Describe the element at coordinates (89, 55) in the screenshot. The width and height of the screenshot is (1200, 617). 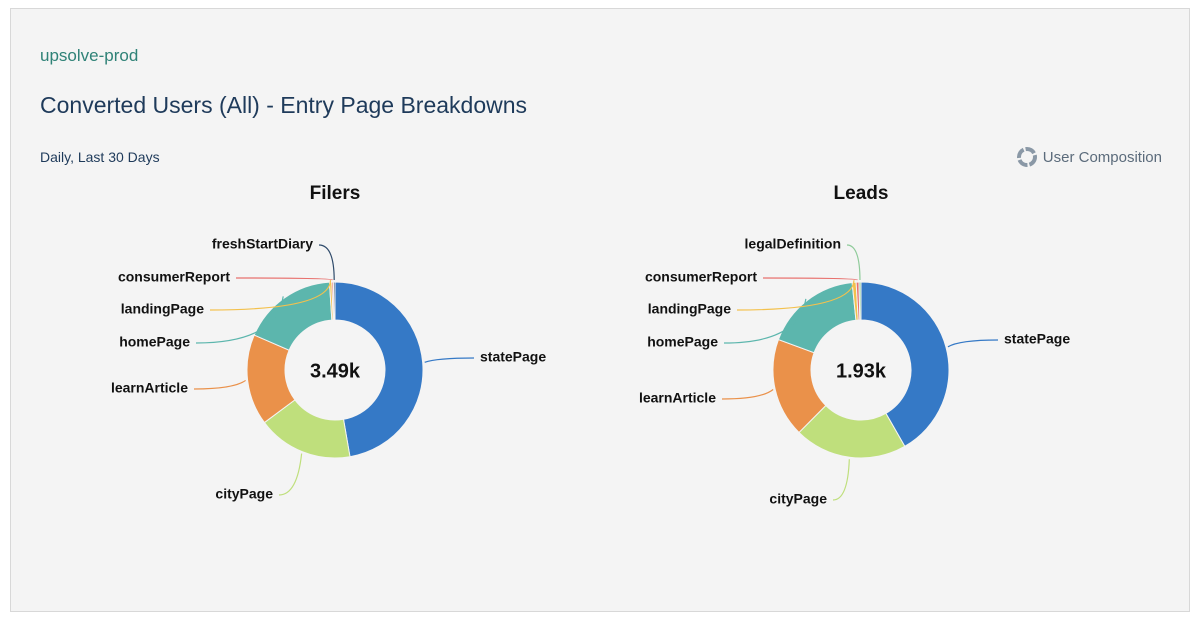
I see `workspace-name: upsolve-prod` at that location.